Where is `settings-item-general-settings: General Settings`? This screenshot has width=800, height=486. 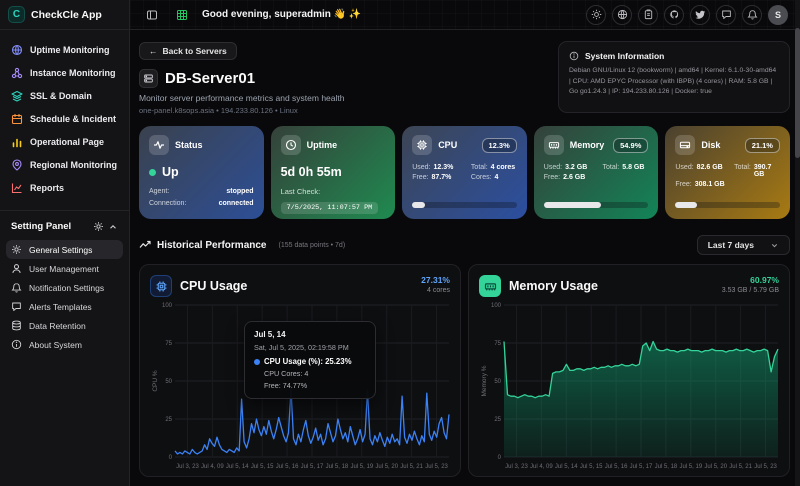 settings-item-general-settings: General Settings is located at coordinates (64, 249).